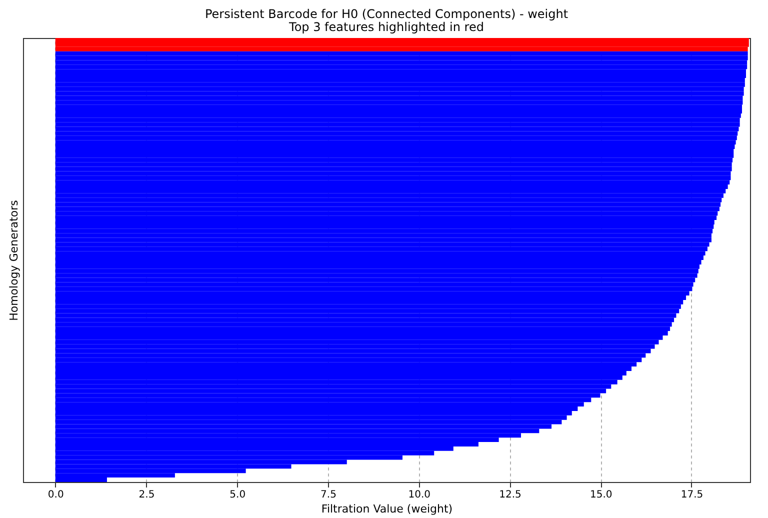  What do you see at coordinates (14, 260) in the screenshot?
I see `y-axis-title: Homology Generators` at bounding box center [14, 260].